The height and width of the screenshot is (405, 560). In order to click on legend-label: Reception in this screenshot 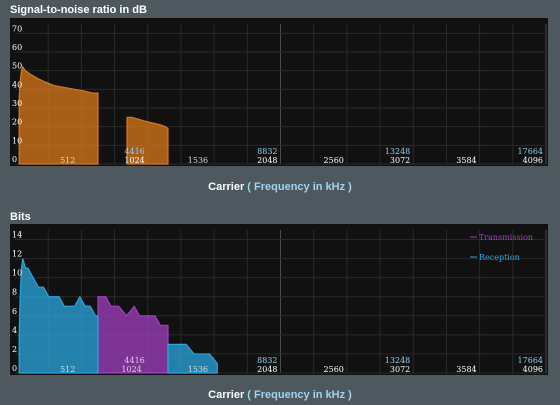, I will do `click(499, 257)`.